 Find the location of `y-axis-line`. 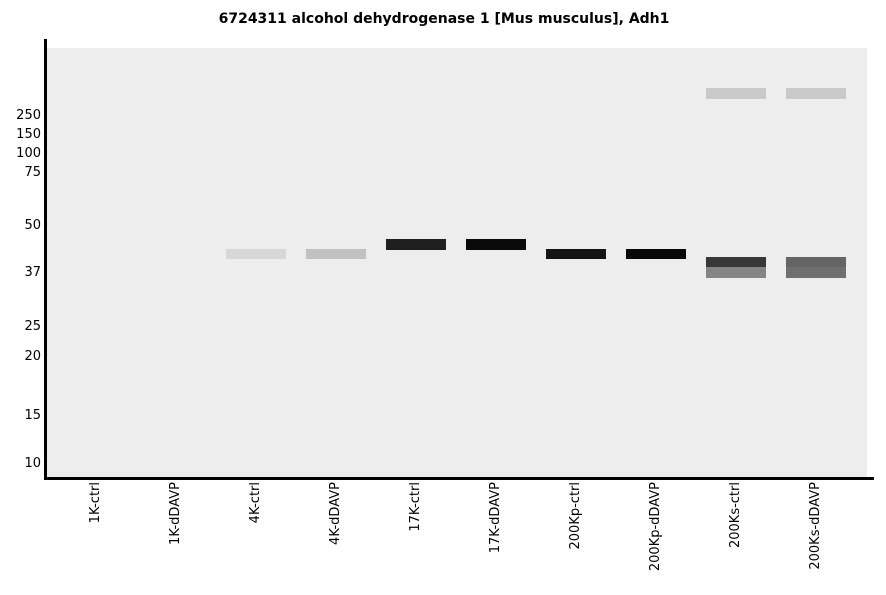

y-axis-line is located at coordinates (45, 259).